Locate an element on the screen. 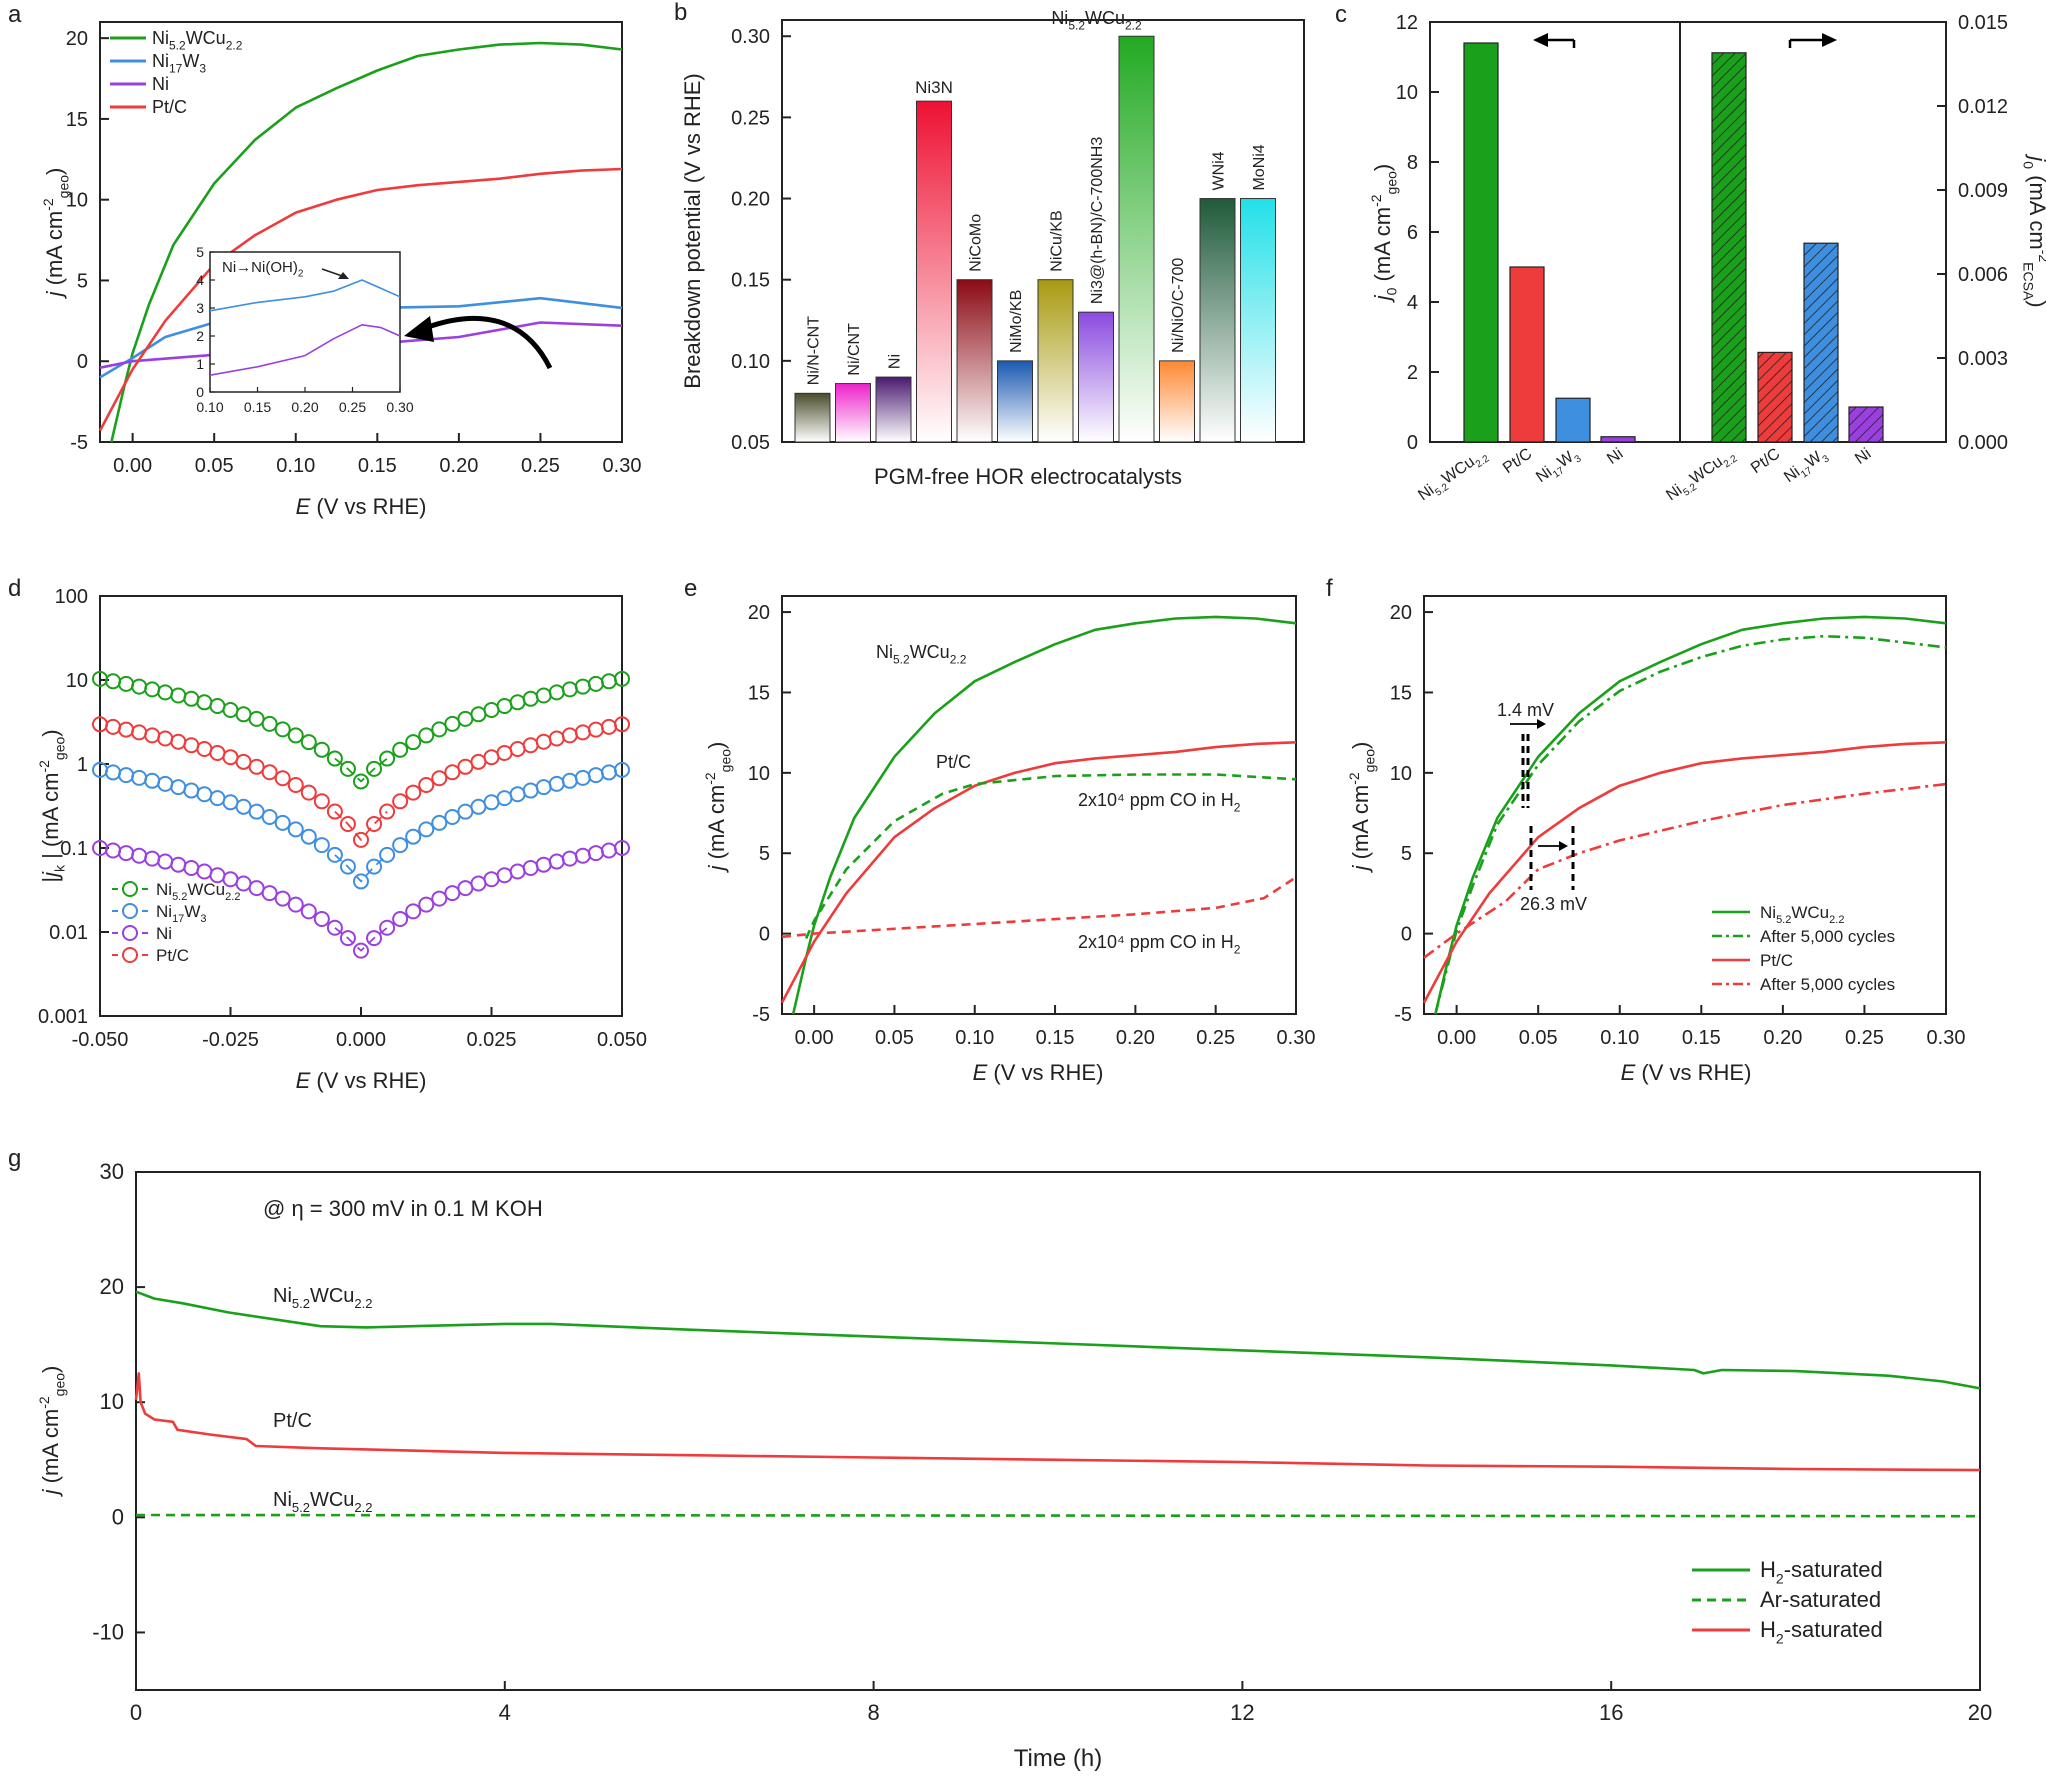 This screenshot has height=1784, width=2046. label-part: (V vs RHE) is located at coordinates (368, 1080).